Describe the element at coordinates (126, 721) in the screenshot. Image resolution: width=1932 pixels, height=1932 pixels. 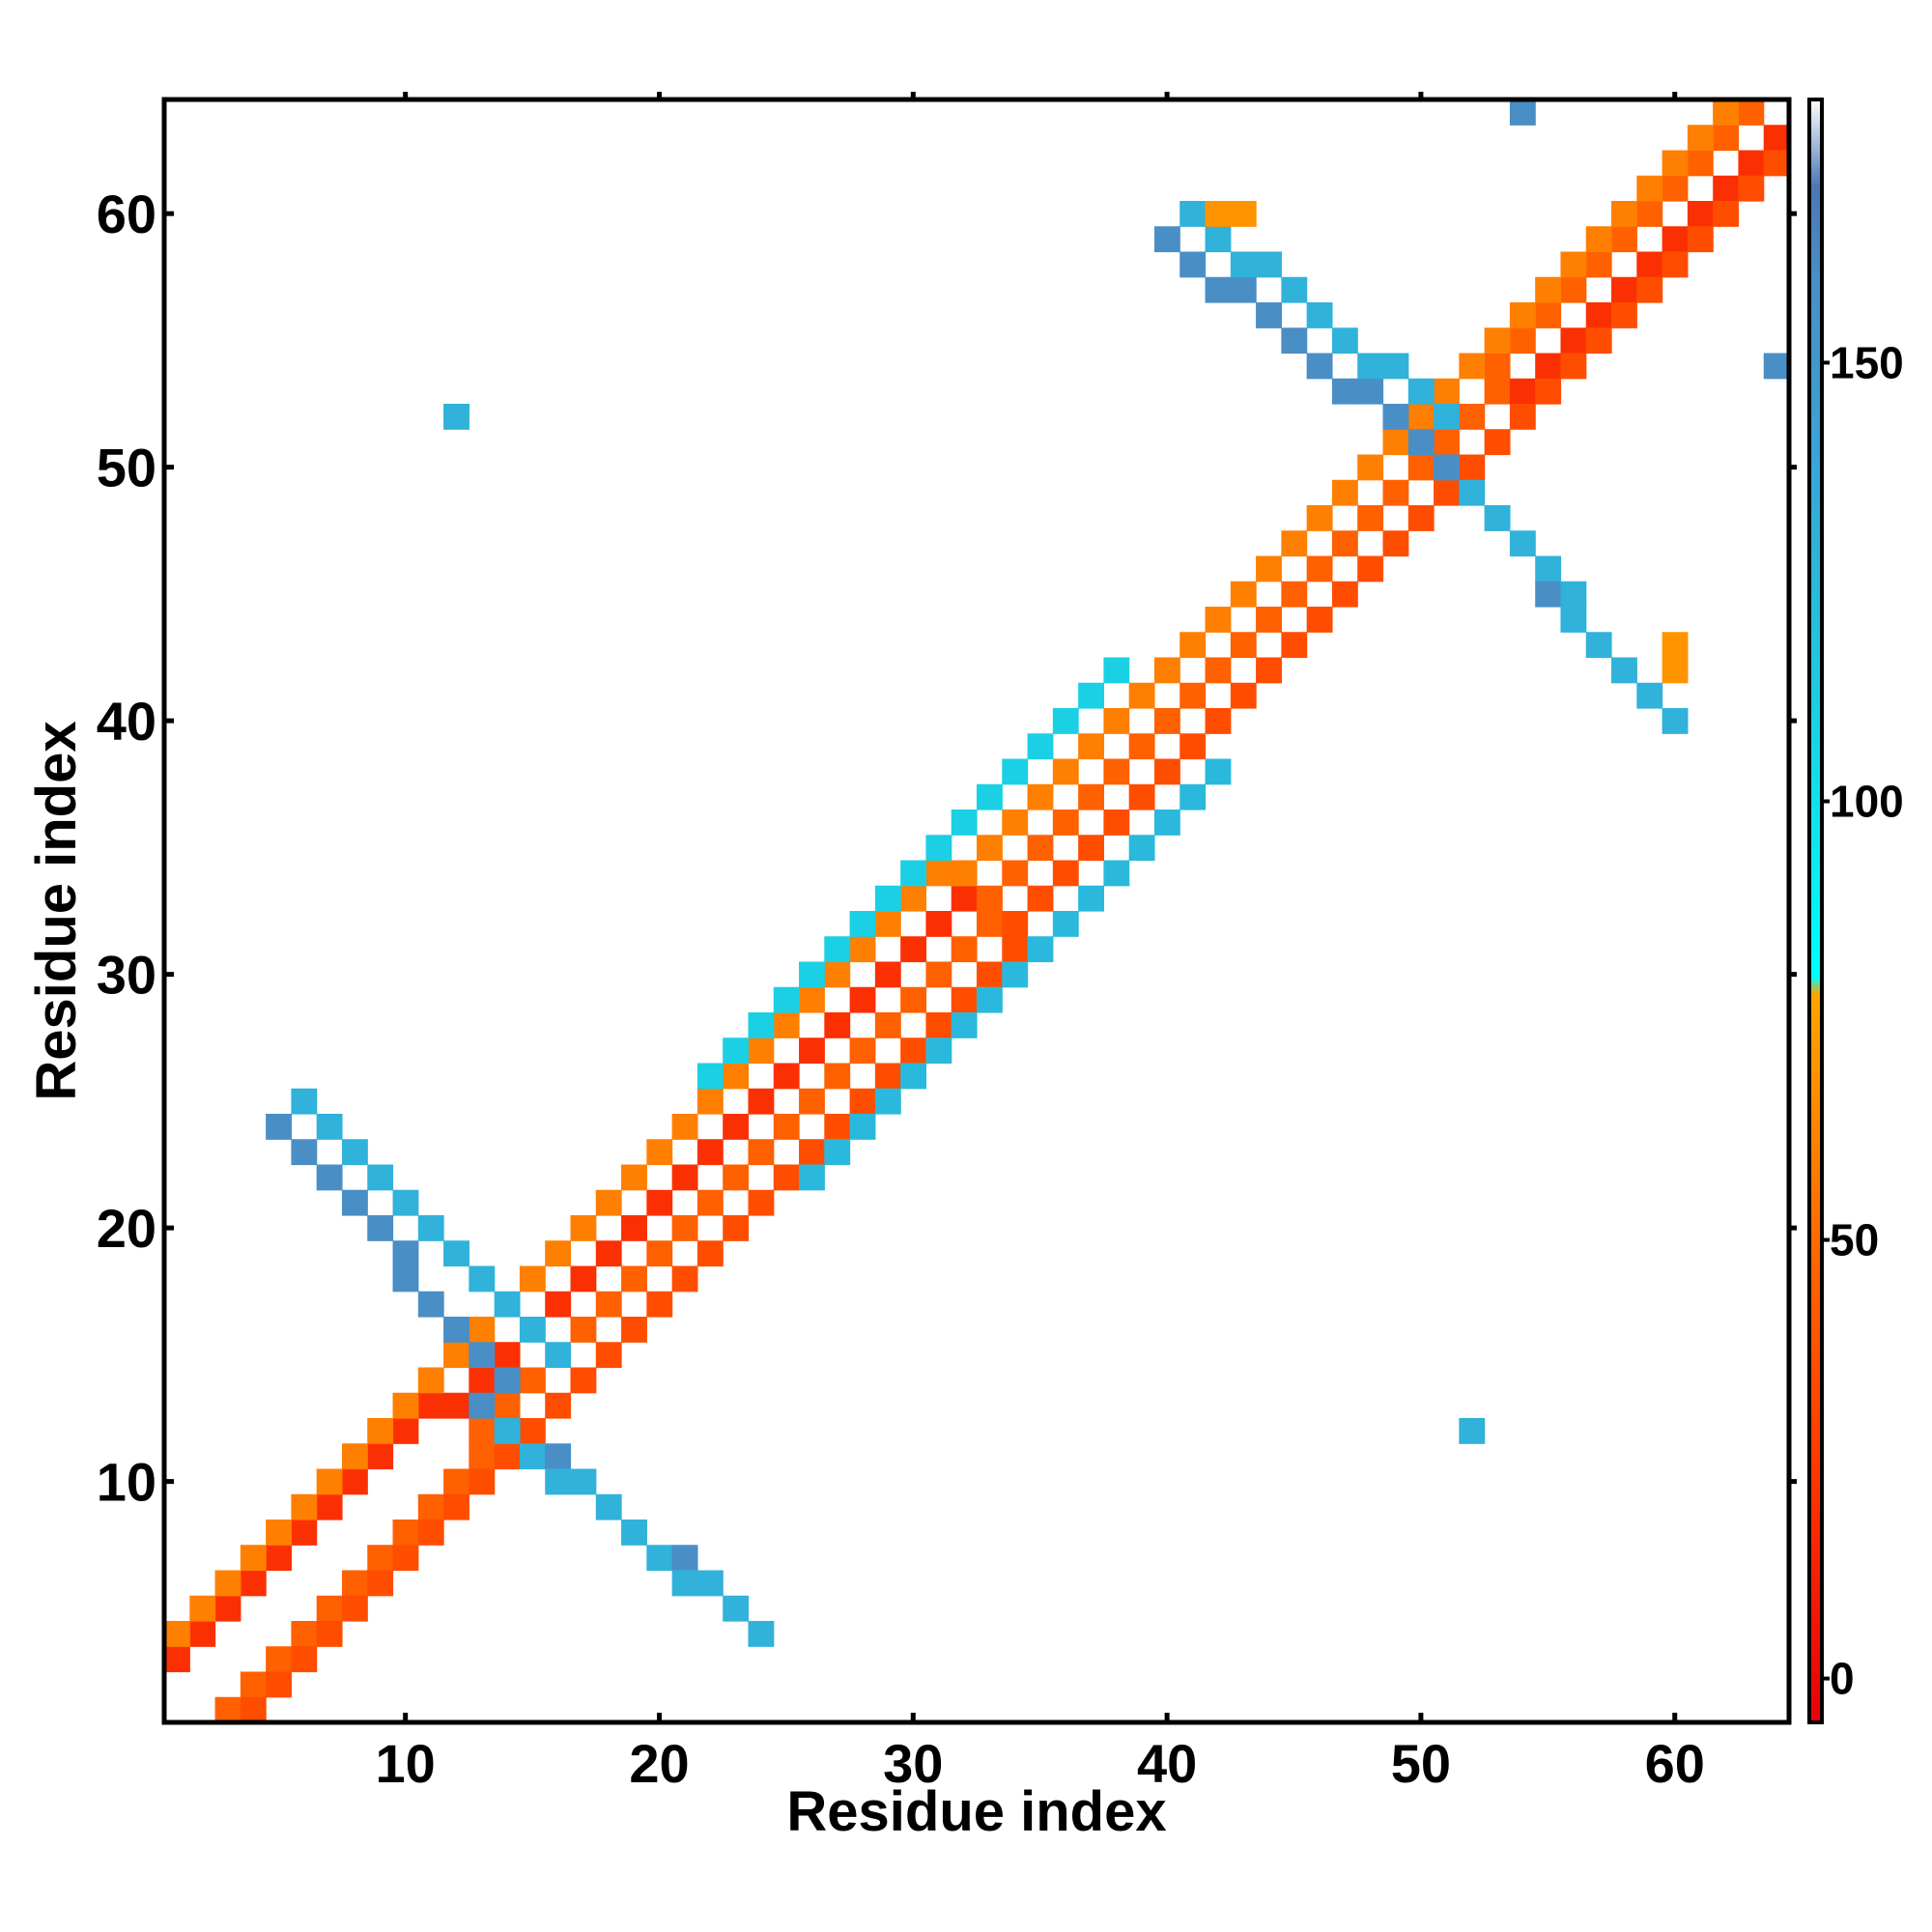
I see `y-tick-label: 40` at that location.